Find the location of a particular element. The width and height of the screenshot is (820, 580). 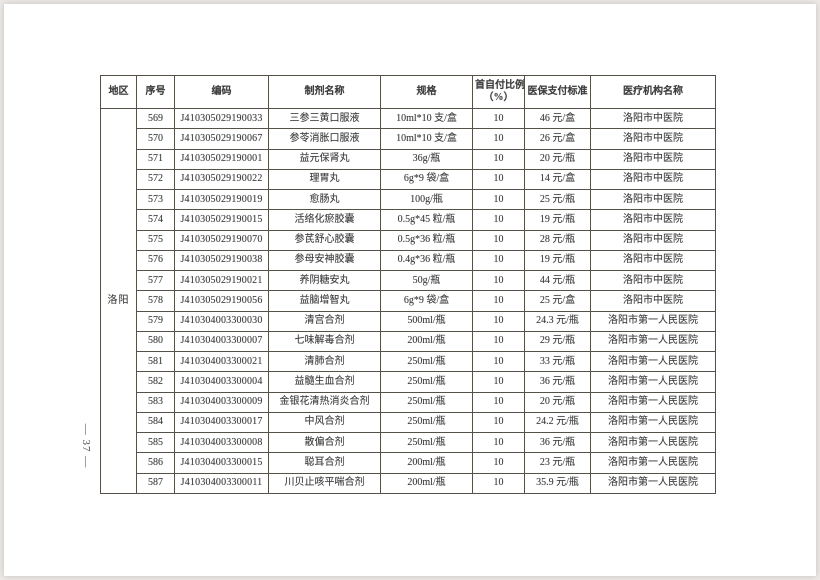

cell-payment-standard: 24.2 元/瓶 is located at coordinates (557, 422).